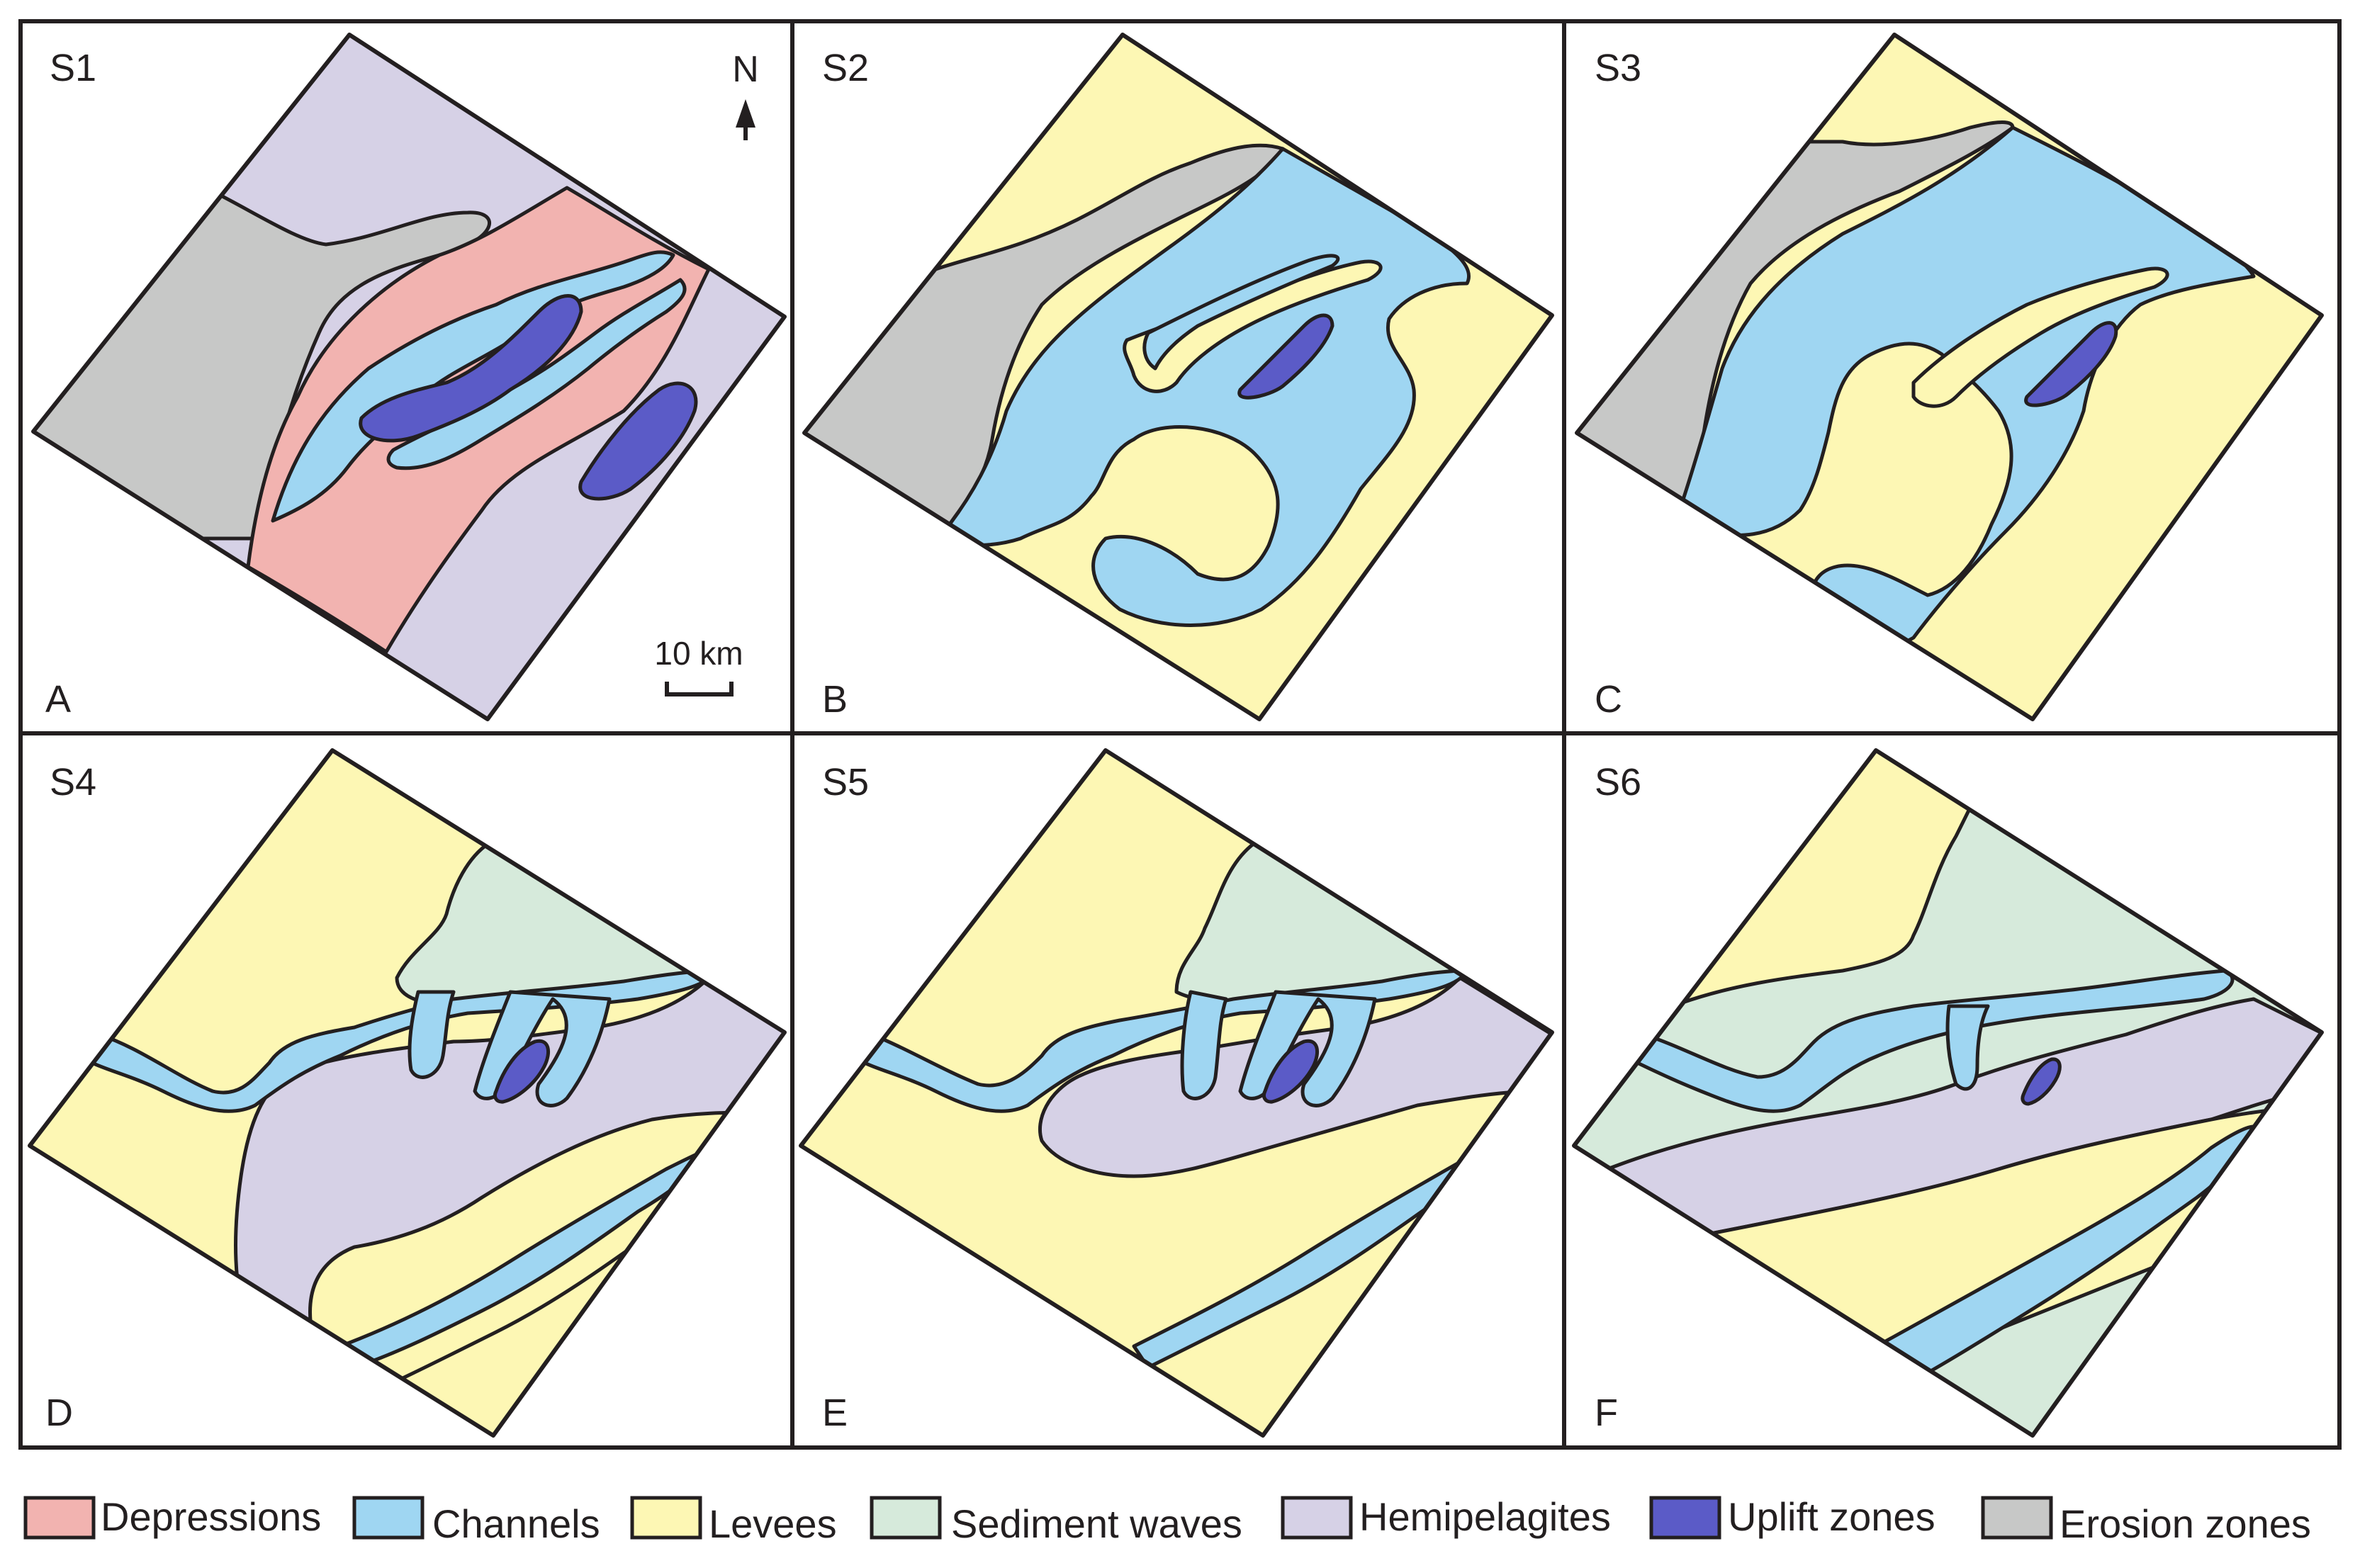  What do you see at coordinates (846, 68) in the screenshot?
I see `panel-stage-label: S2` at bounding box center [846, 68].